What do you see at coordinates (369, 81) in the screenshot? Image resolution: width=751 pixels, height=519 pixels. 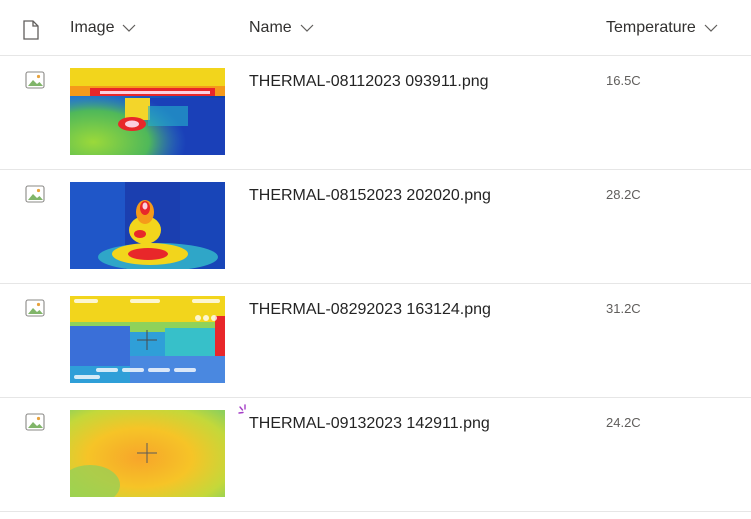 I see `file-name: THERMAL-08112023 093911.png` at bounding box center [369, 81].